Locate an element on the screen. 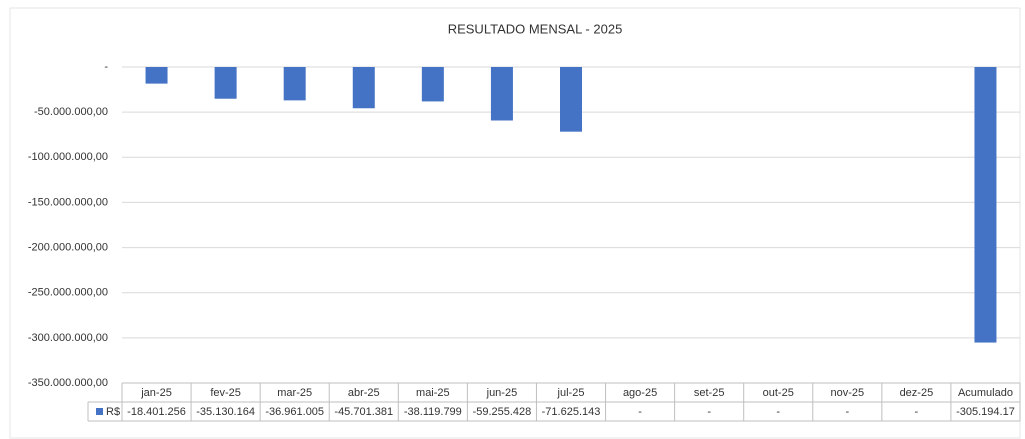 Image resolution: width=1025 pixels, height=439 pixels. y-tick-label: -350.000.000,00 is located at coordinates (68, 383).